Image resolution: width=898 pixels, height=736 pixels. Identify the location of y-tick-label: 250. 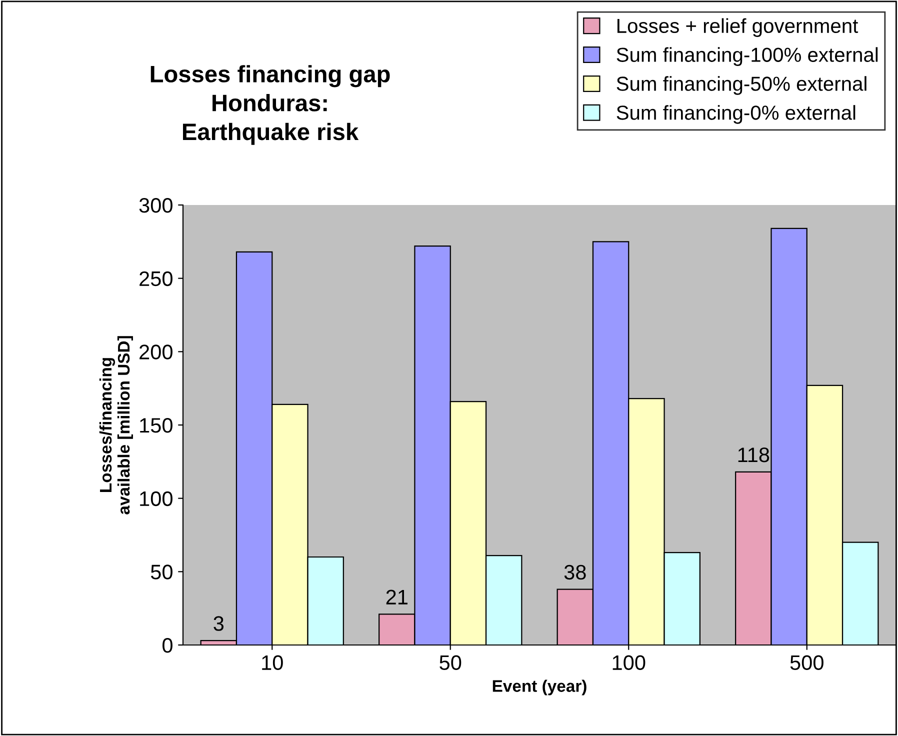
(156, 278).